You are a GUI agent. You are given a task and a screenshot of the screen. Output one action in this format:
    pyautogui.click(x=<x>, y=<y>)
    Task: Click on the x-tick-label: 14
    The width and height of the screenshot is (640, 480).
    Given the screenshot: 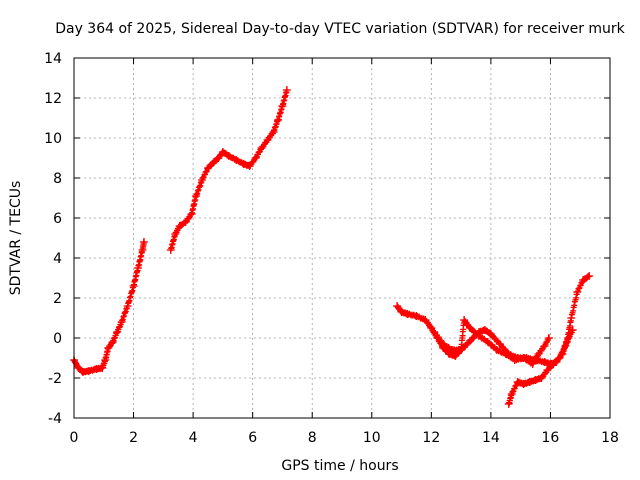 What is the action you would take?
    pyautogui.click(x=491, y=438)
    